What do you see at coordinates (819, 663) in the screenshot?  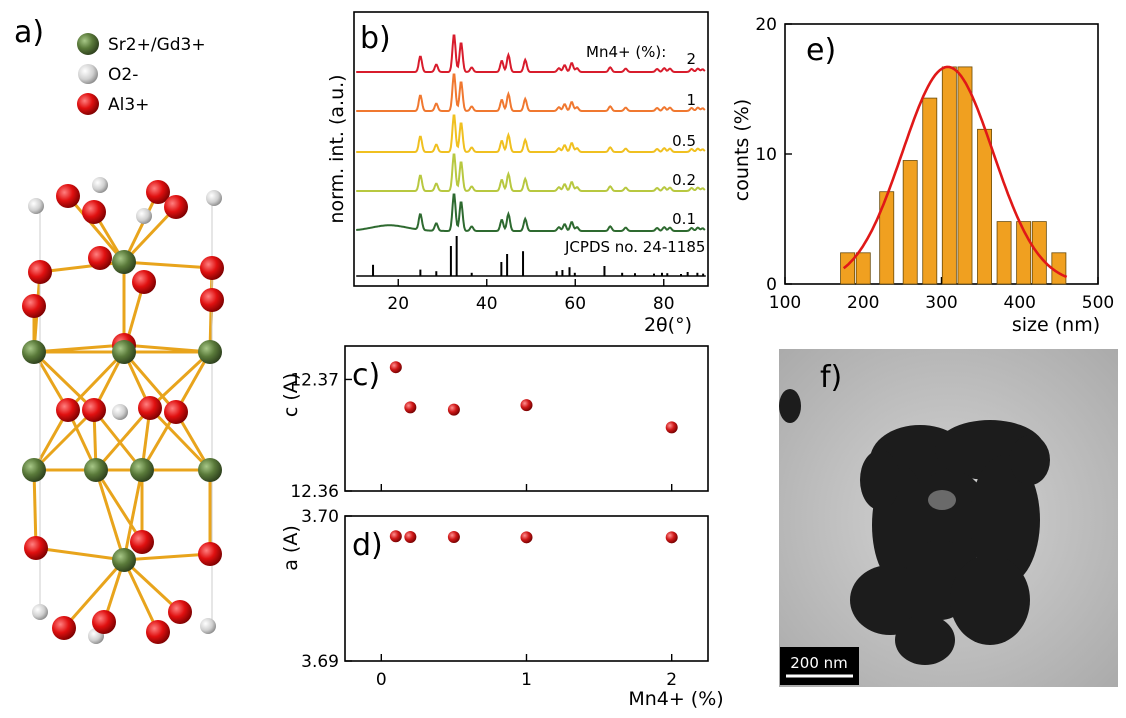 I see `scale-bar-label: 200 nm` at bounding box center [819, 663].